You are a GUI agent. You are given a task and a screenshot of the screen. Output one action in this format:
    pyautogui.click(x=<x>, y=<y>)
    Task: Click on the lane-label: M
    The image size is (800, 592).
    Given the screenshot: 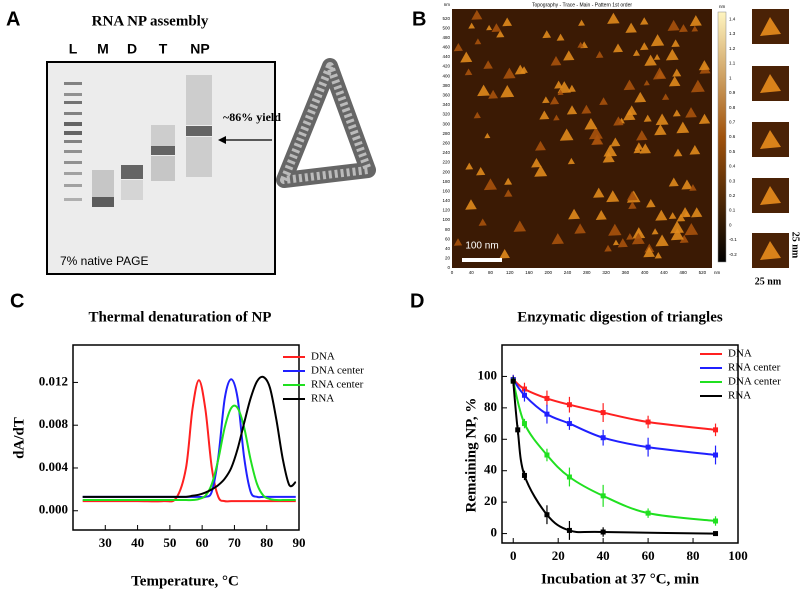 What is the action you would take?
    pyautogui.click(x=103, y=49)
    